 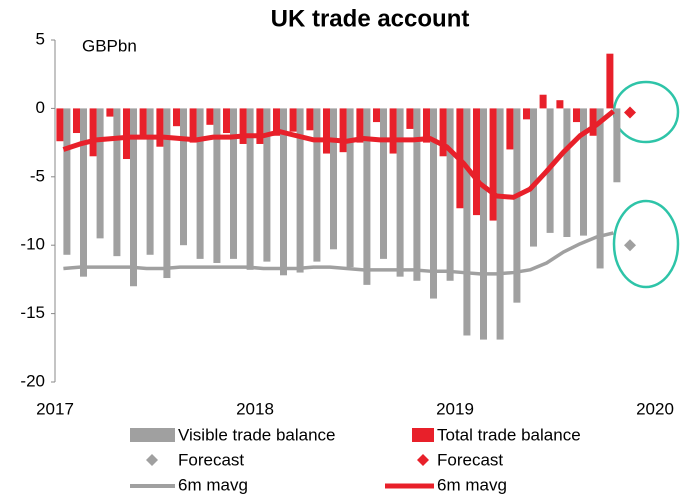 I want to click on x-tick-label: 2017, so click(x=55, y=408).